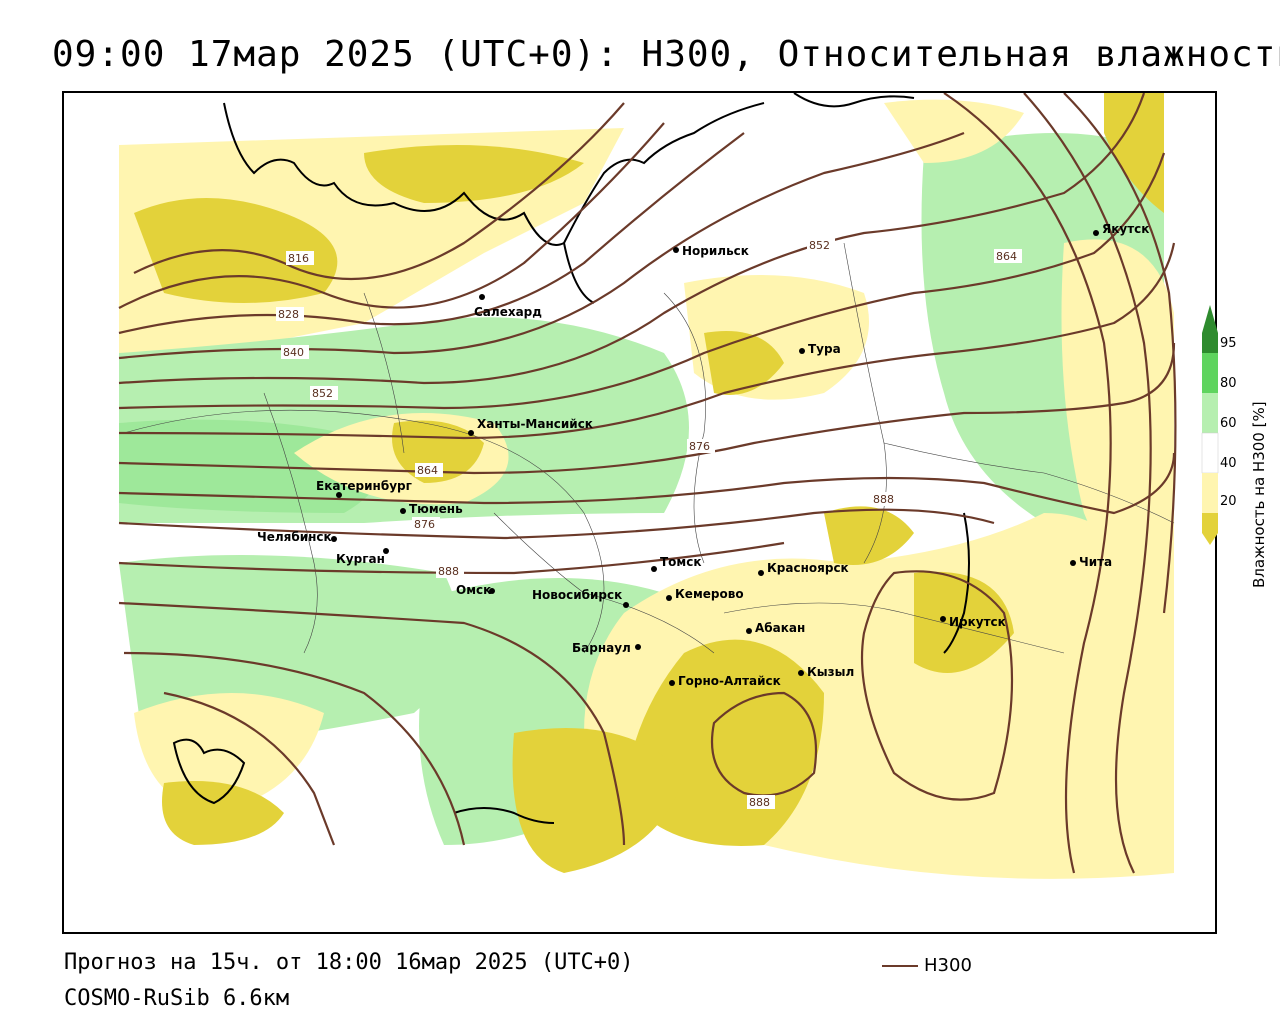  Describe the element at coordinates (808, 568) in the screenshot. I see `city-label: Красноярск` at that location.